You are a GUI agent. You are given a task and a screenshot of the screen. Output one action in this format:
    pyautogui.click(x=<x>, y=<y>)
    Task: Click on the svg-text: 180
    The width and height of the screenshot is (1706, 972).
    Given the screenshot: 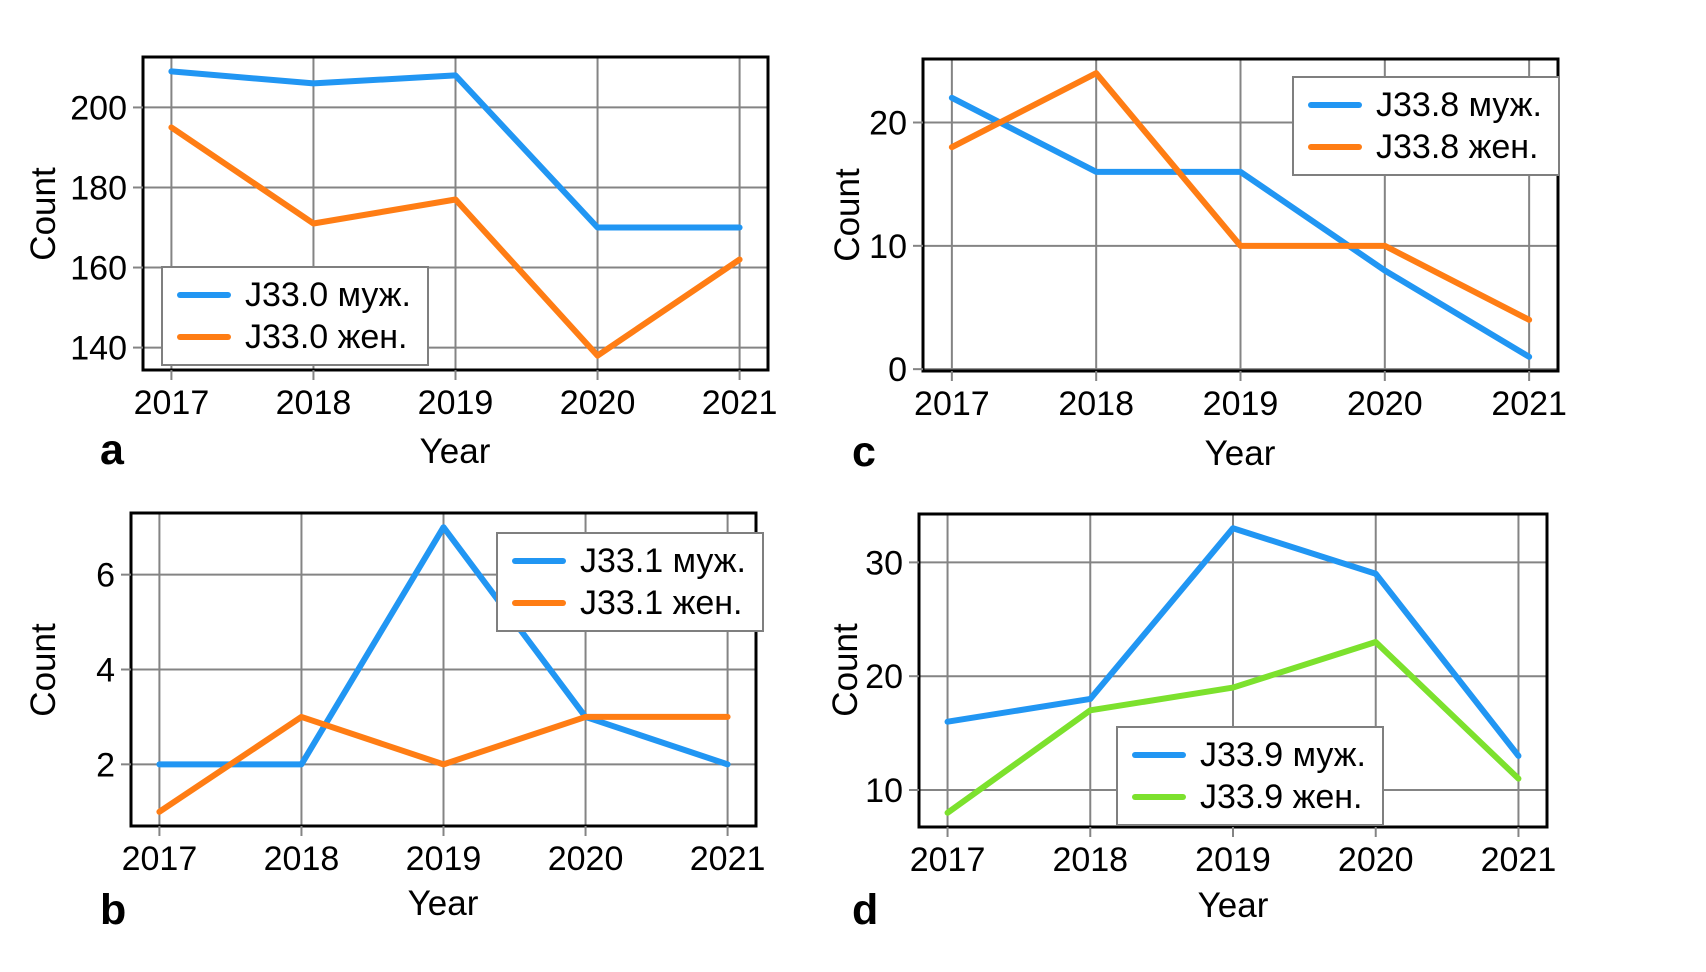 What is the action you would take?
    pyautogui.click(x=98, y=188)
    